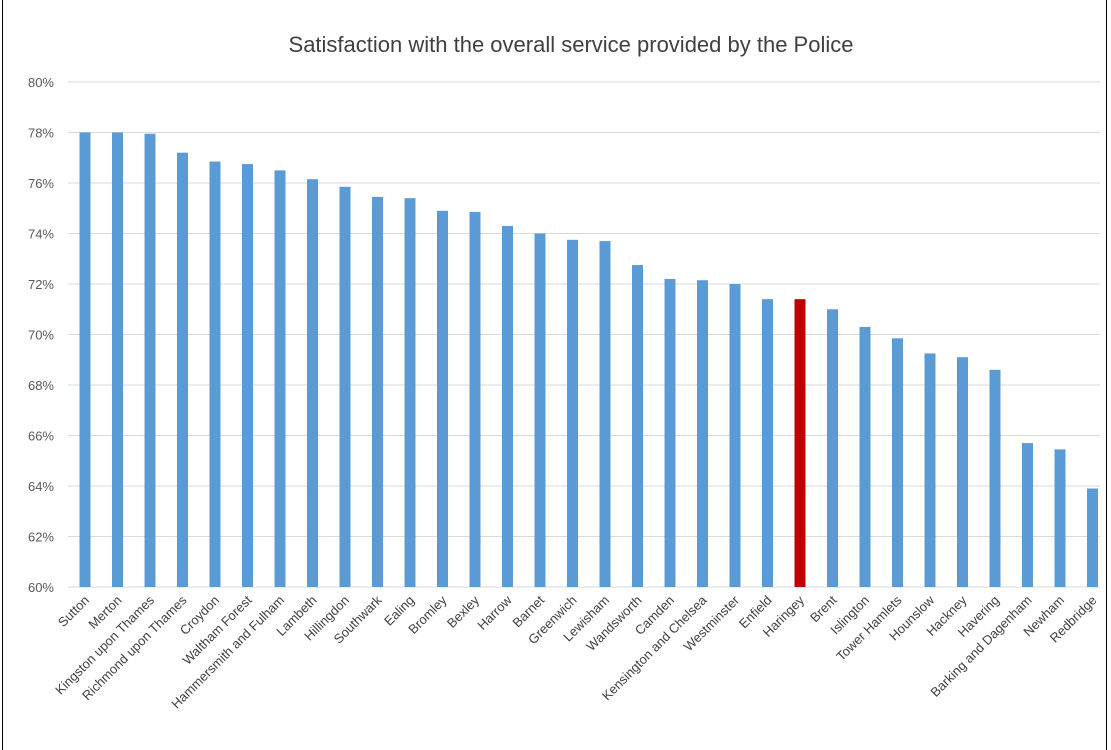  Describe the element at coordinates (117, 359) in the screenshot. I see `bar-merton` at that location.